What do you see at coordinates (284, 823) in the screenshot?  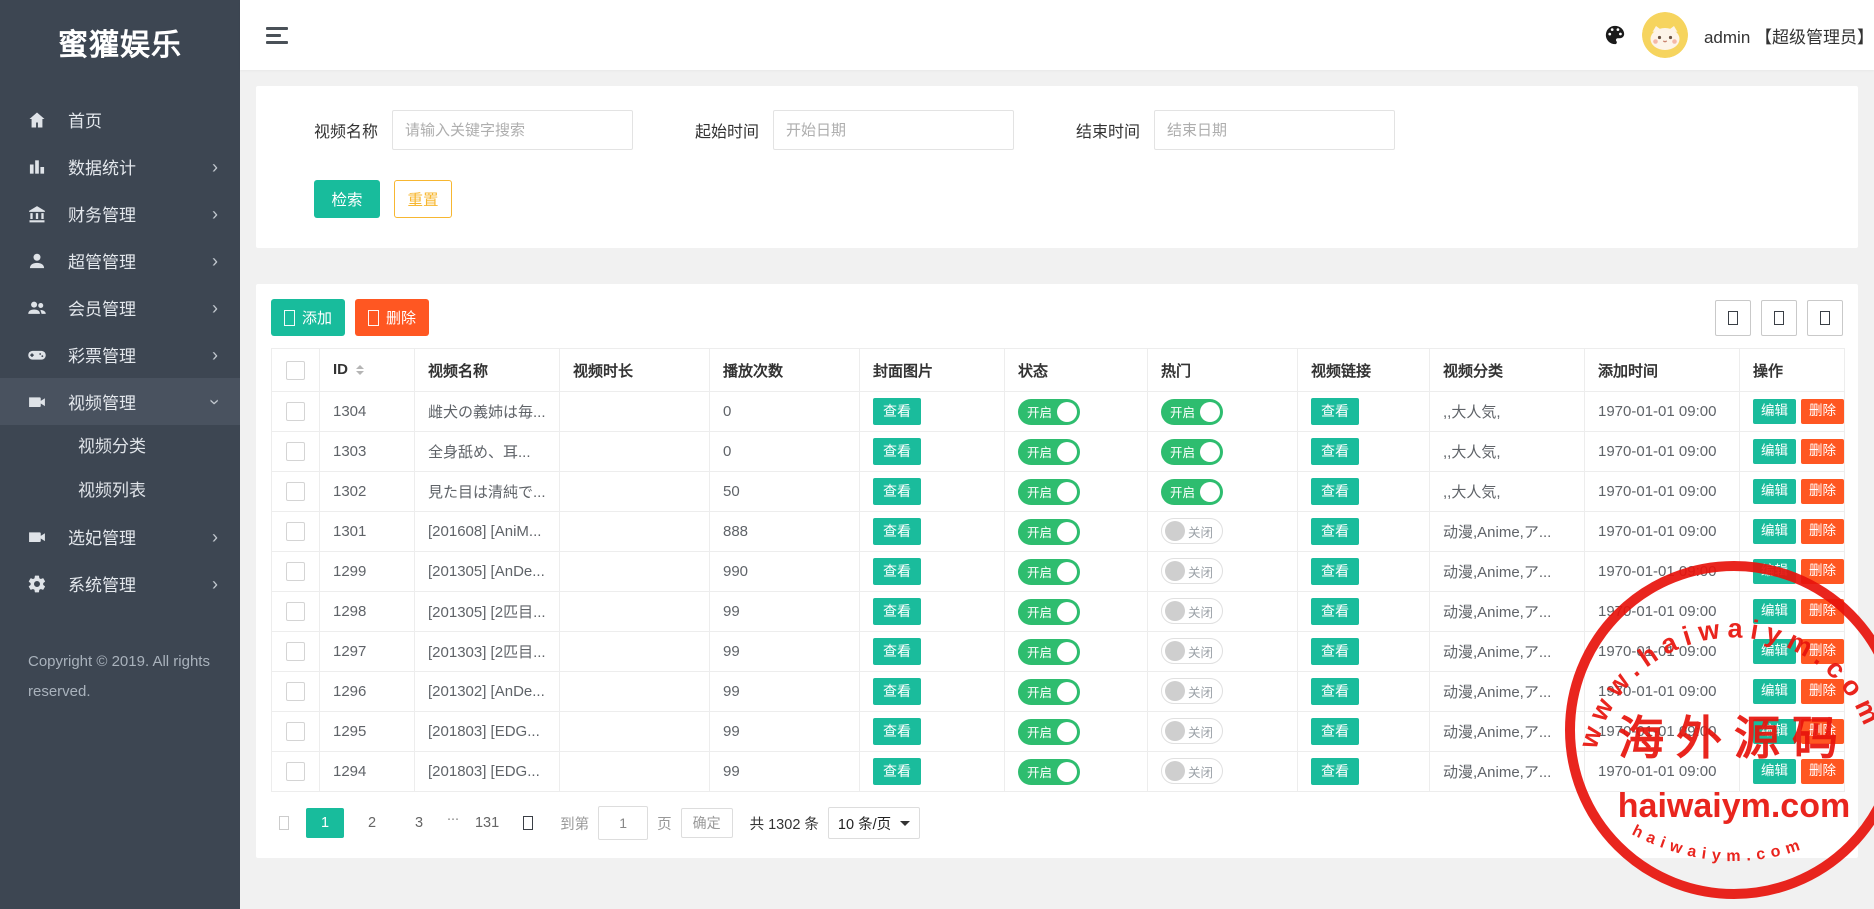 I see `prev-page-button` at bounding box center [284, 823].